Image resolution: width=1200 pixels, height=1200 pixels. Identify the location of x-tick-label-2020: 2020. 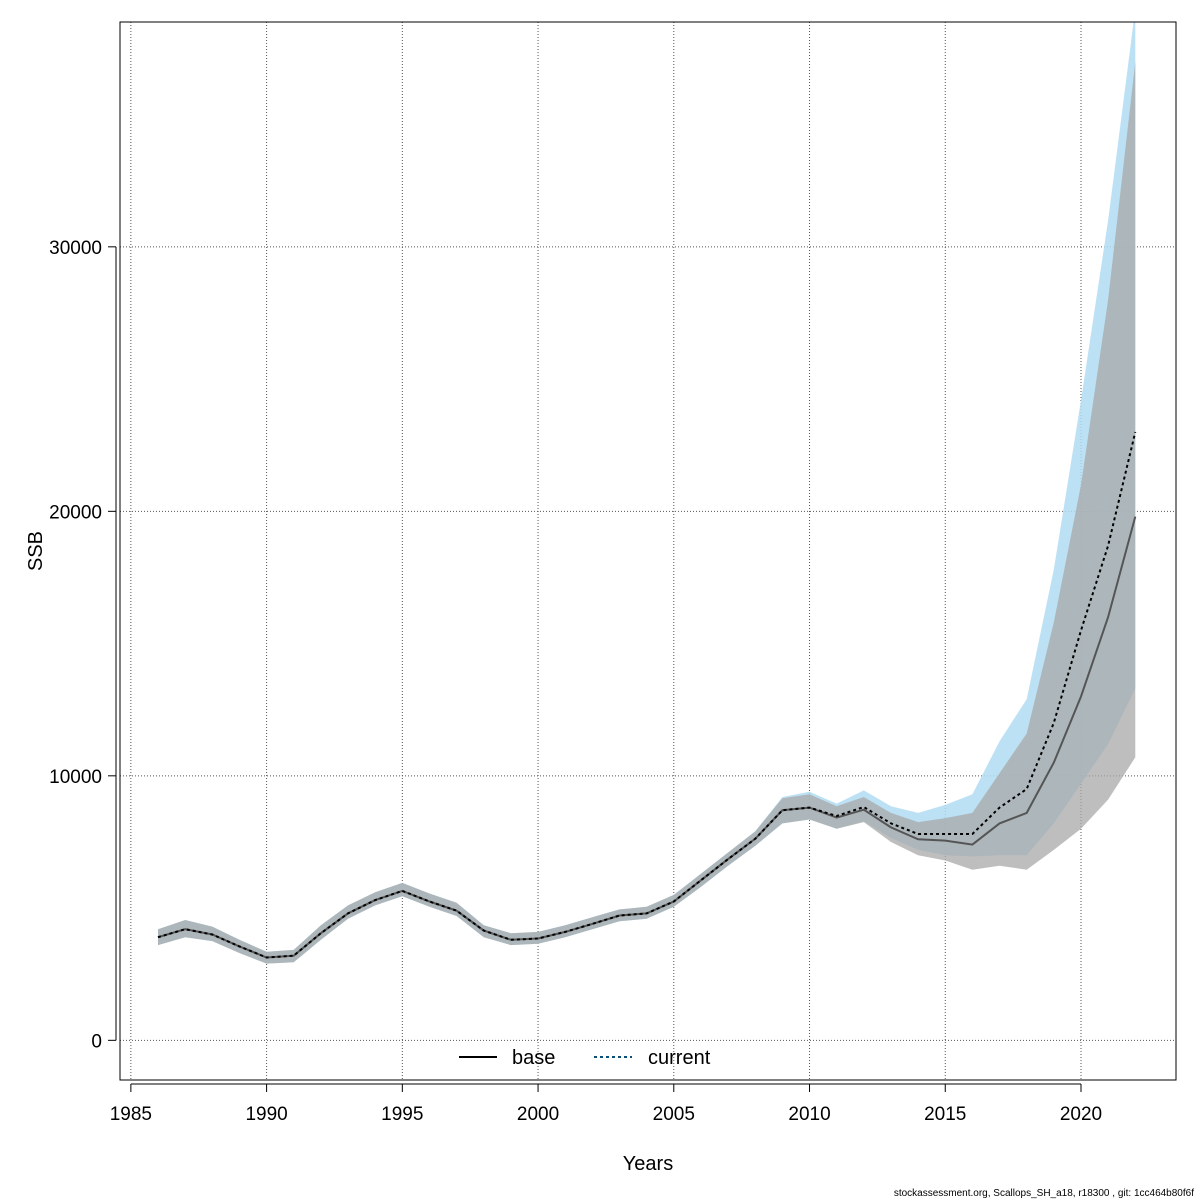
(1081, 1114).